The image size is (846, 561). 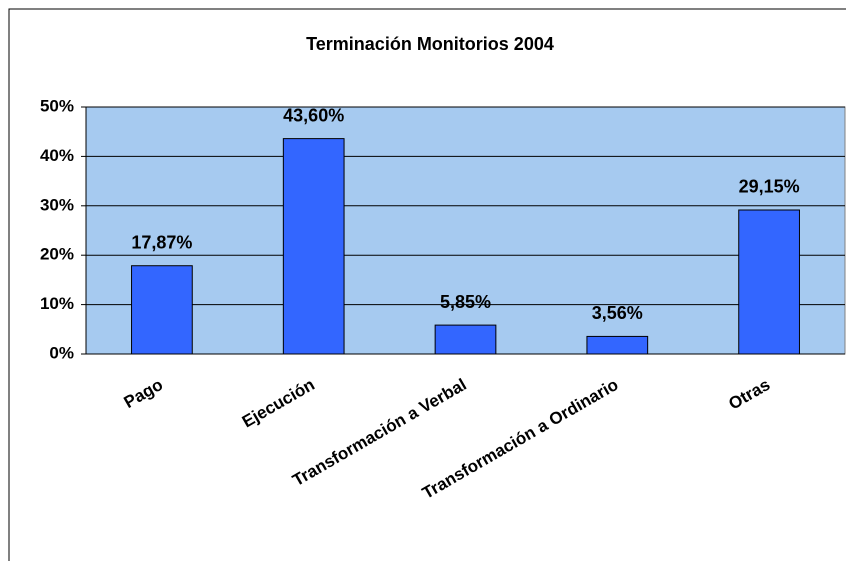 What do you see at coordinates (57, 254) in the screenshot?
I see `y-tick-label: 20%` at bounding box center [57, 254].